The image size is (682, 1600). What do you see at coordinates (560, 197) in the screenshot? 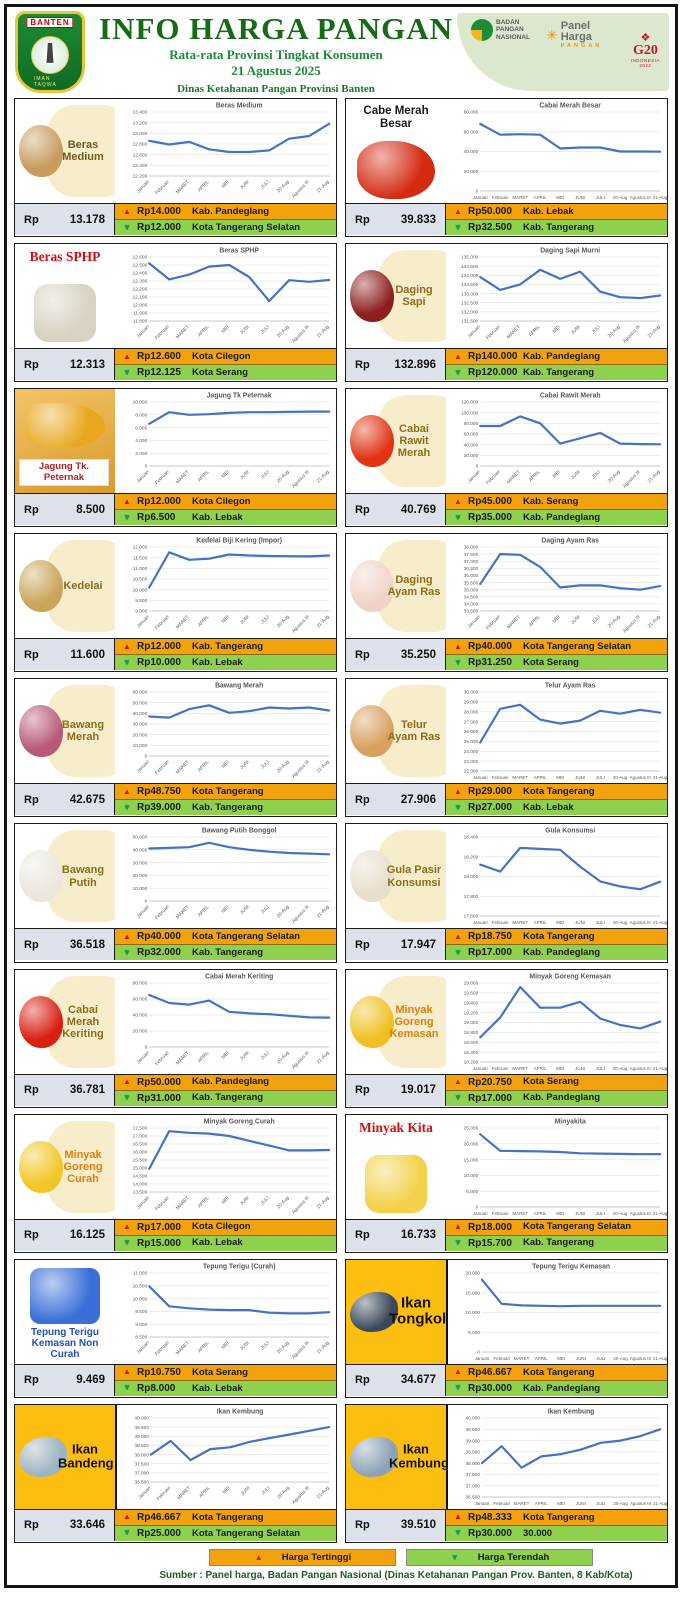
I see `svg-text: MEI` at bounding box center [560, 197].